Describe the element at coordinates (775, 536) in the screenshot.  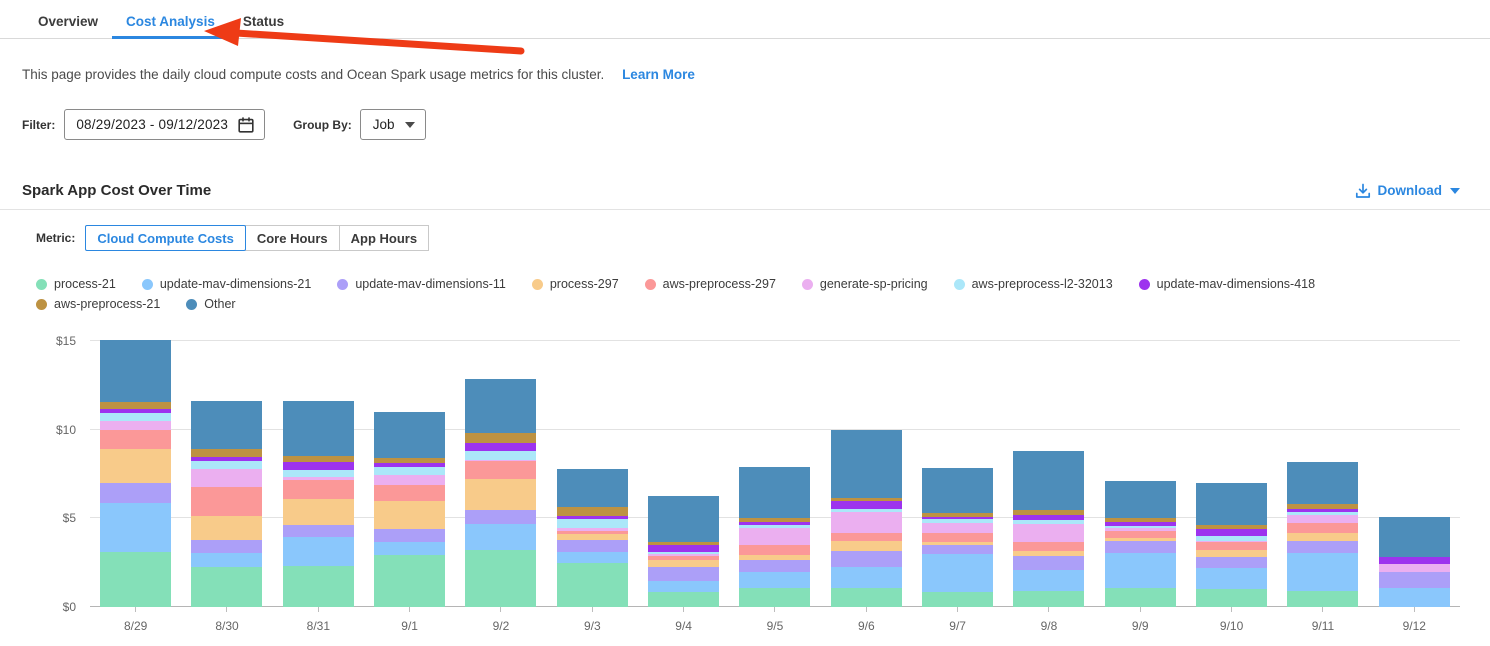
I see `stacked-bar-9/5` at that location.